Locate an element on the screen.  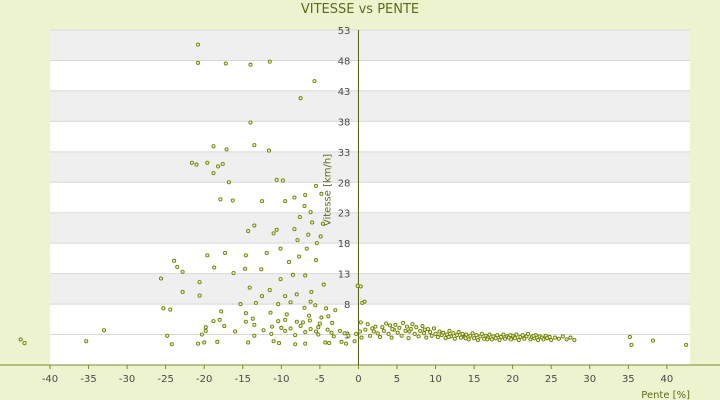
x-axis-label: Pente [%] is located at coordinates (665, 395).